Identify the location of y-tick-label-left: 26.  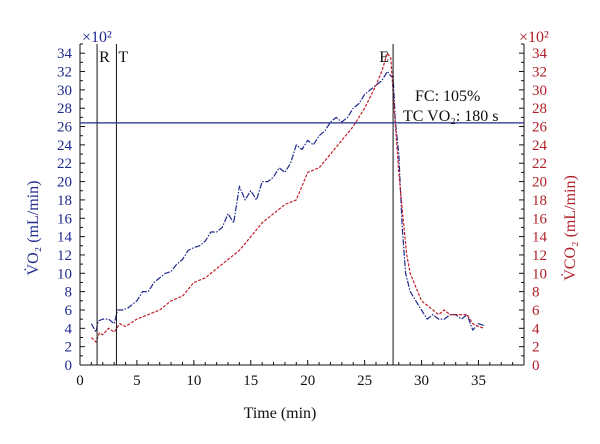
(65, 128).